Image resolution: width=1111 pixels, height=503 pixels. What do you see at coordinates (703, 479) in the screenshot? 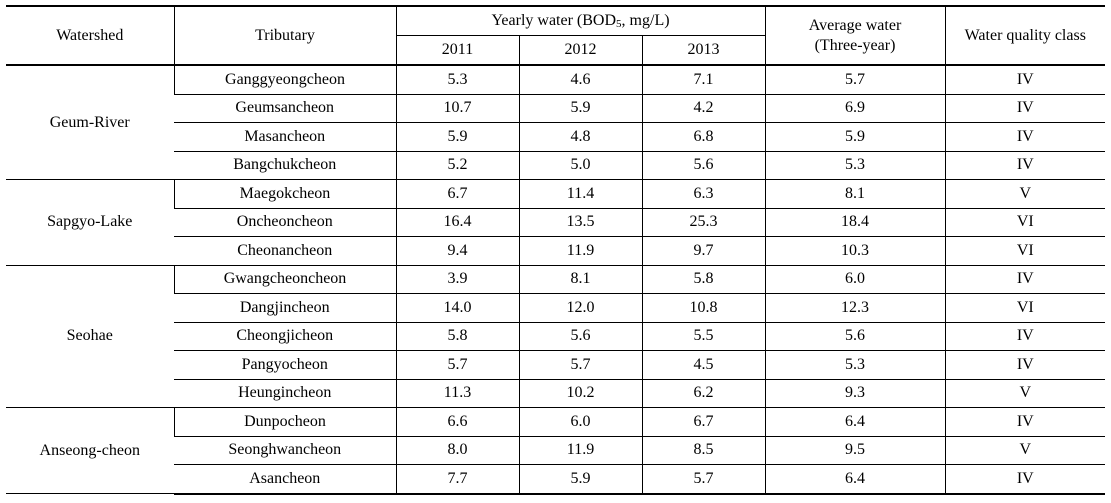
I see `value-2013-cell: 5.7` at bounding box center [703, 479].